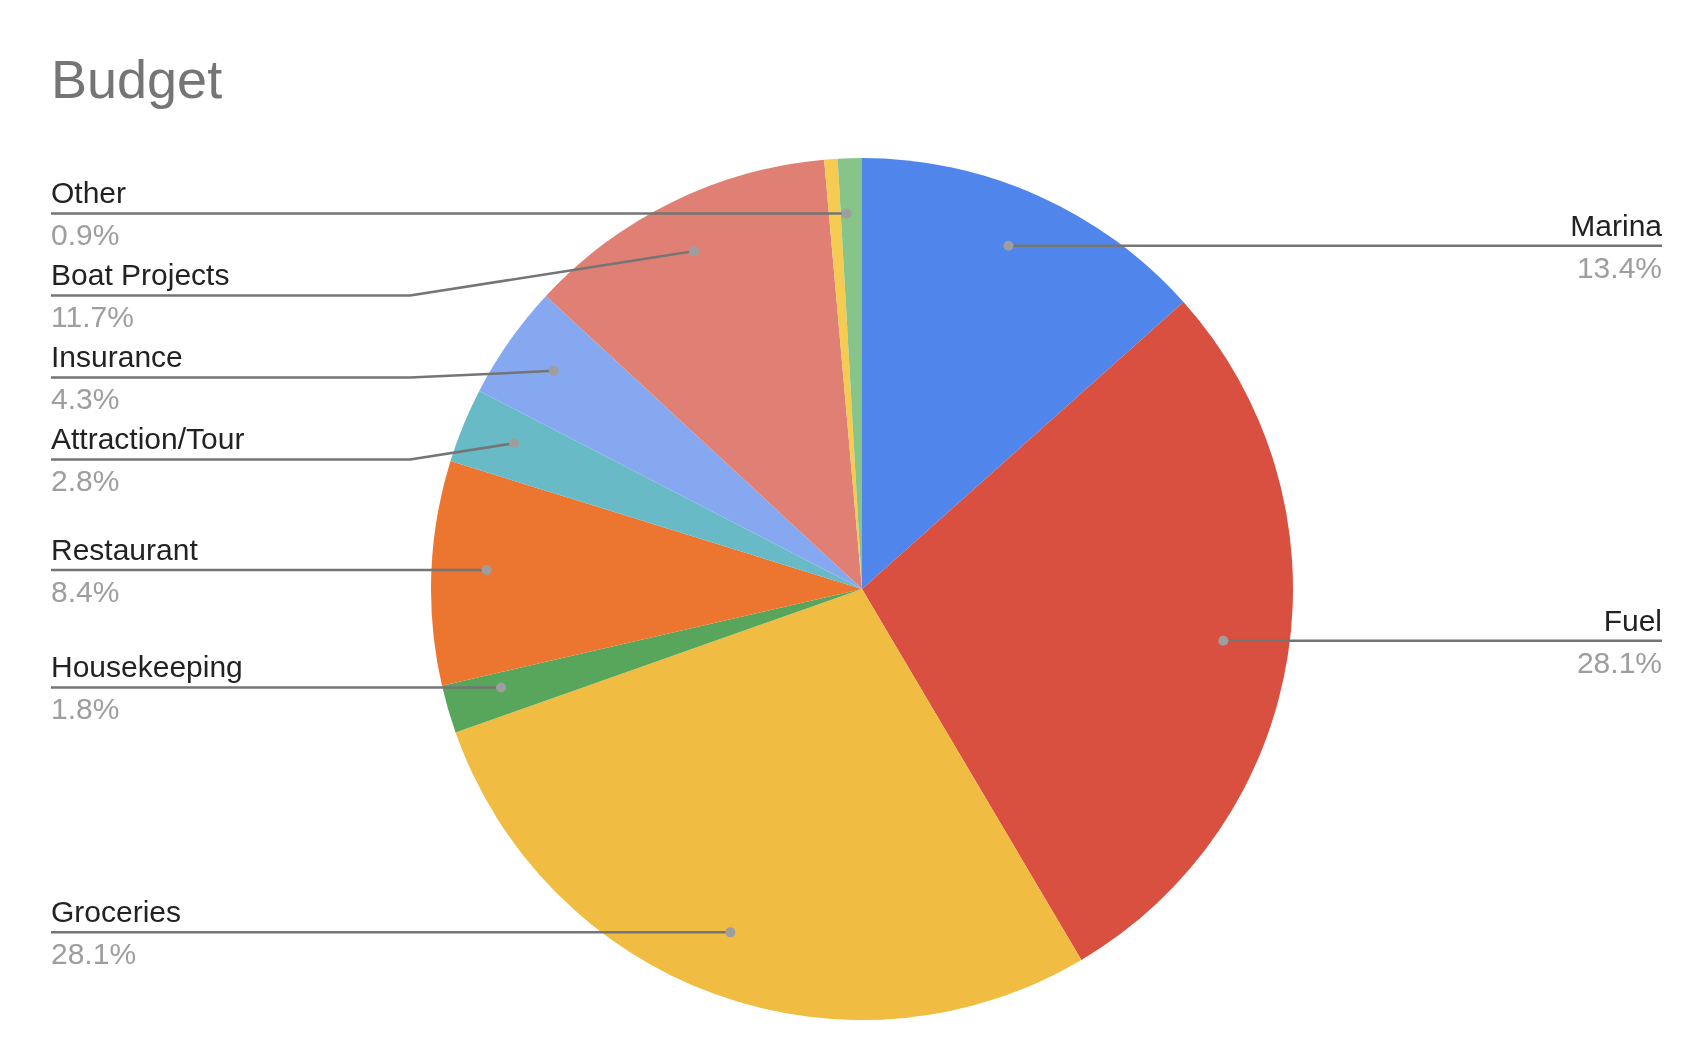  Describe the element at coordinates (117, 357) in the screenshot. I see `slice-label: Insurance` at that location.